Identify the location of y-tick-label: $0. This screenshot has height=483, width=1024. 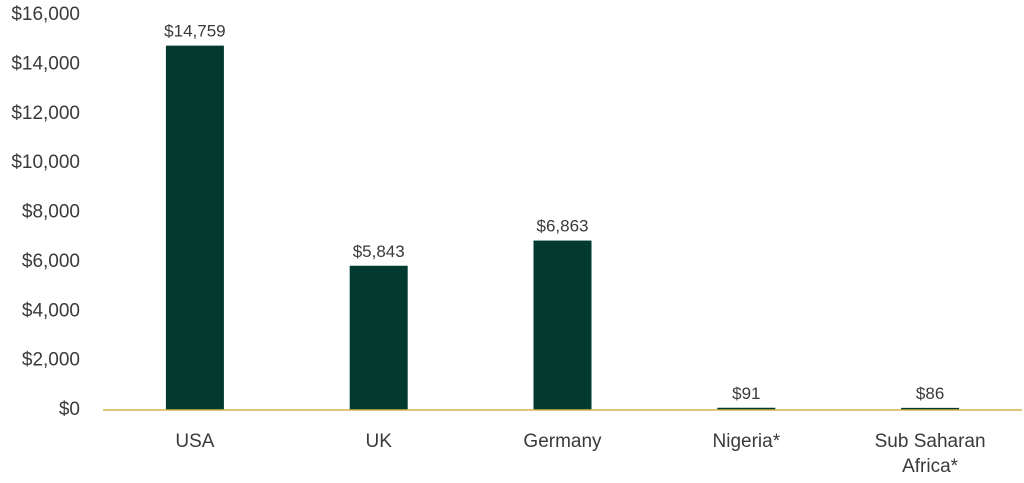
(69, 409).